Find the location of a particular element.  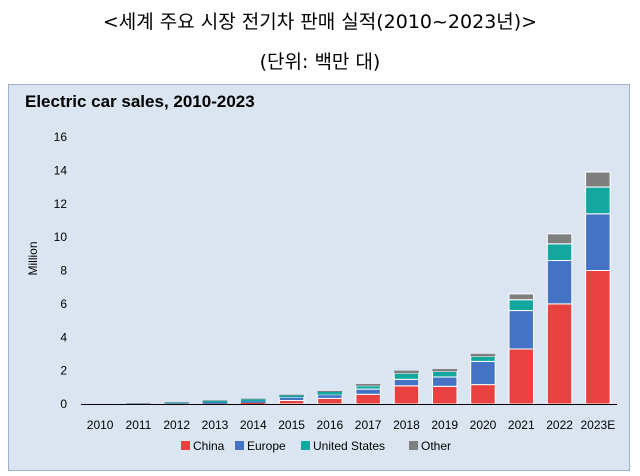

y-tick-label: 12 is located at coordinates (61, 204).